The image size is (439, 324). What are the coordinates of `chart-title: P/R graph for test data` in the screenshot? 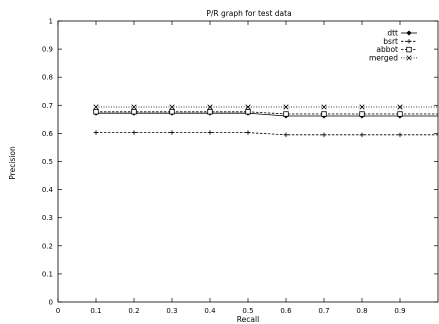 It's located at (248, 13).